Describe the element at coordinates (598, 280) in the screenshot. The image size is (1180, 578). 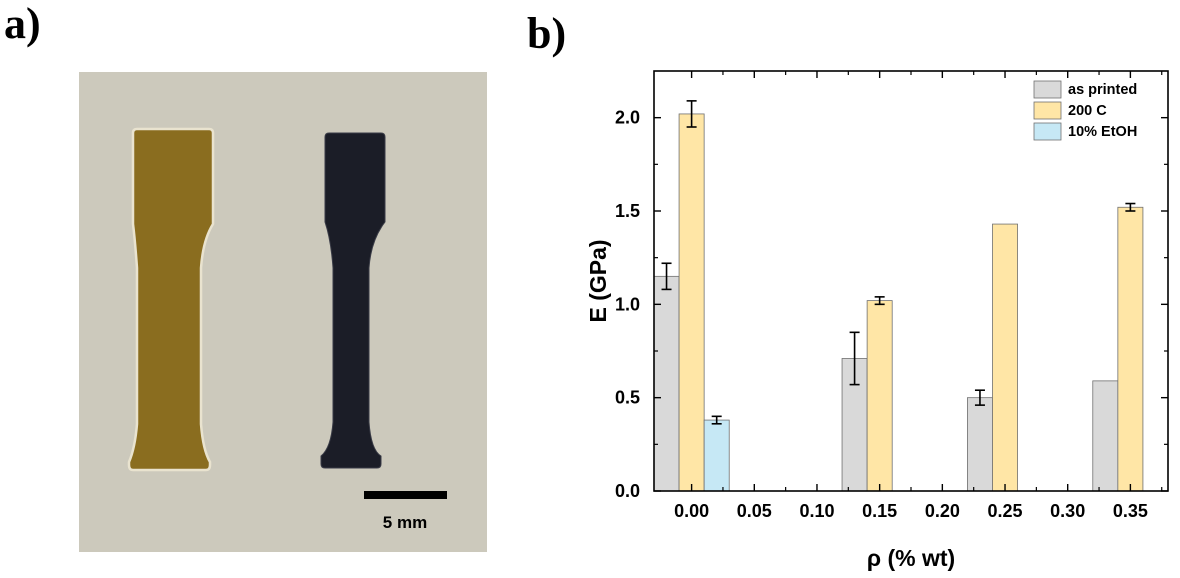
I see `y-axis-title: E (GPa)` at that location.